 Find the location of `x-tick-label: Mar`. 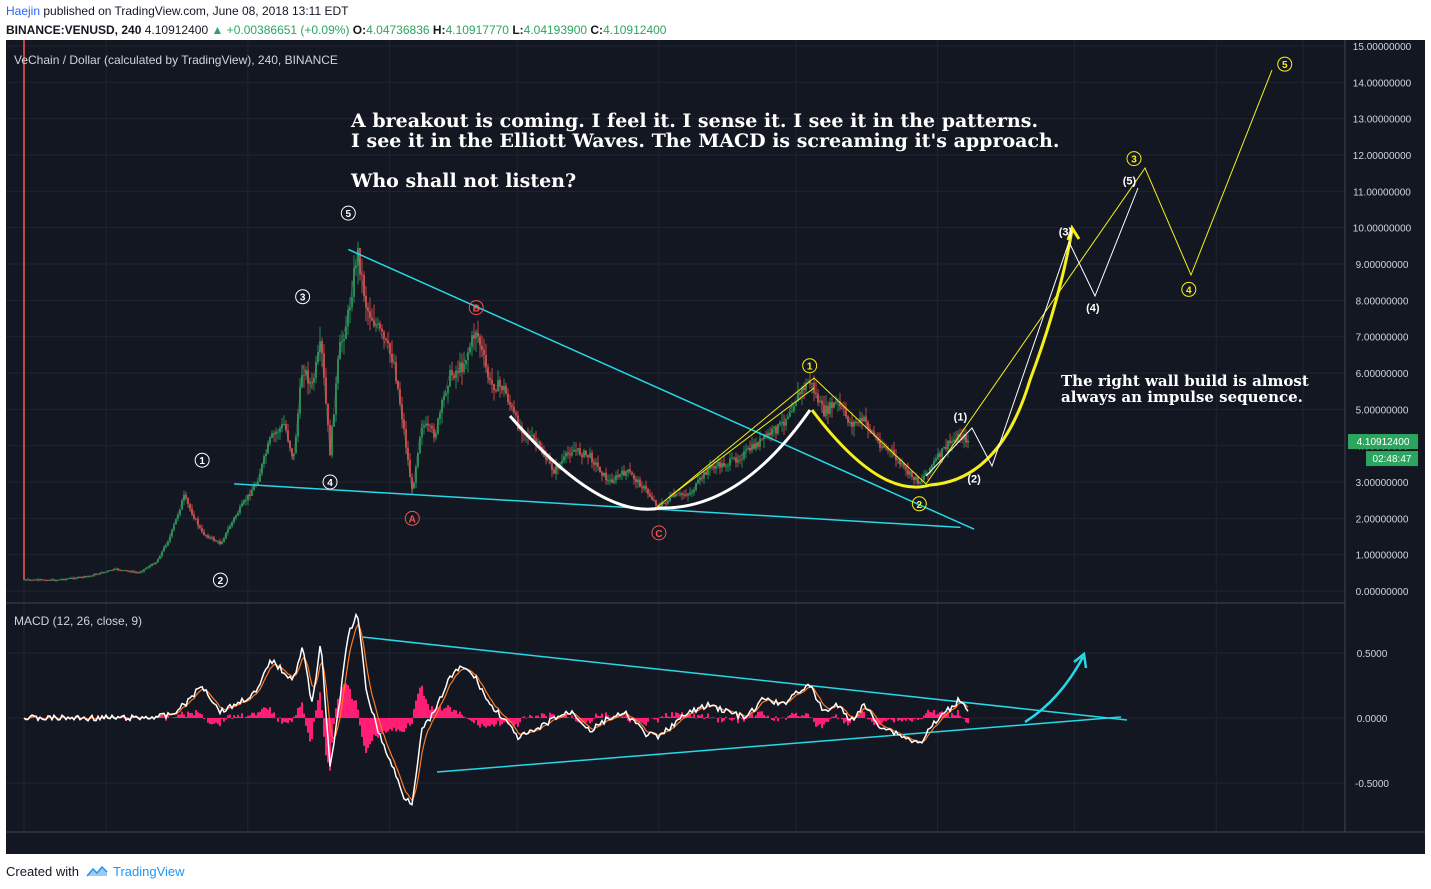

x-tick-label: Mar is located at coordinates (518, 845).